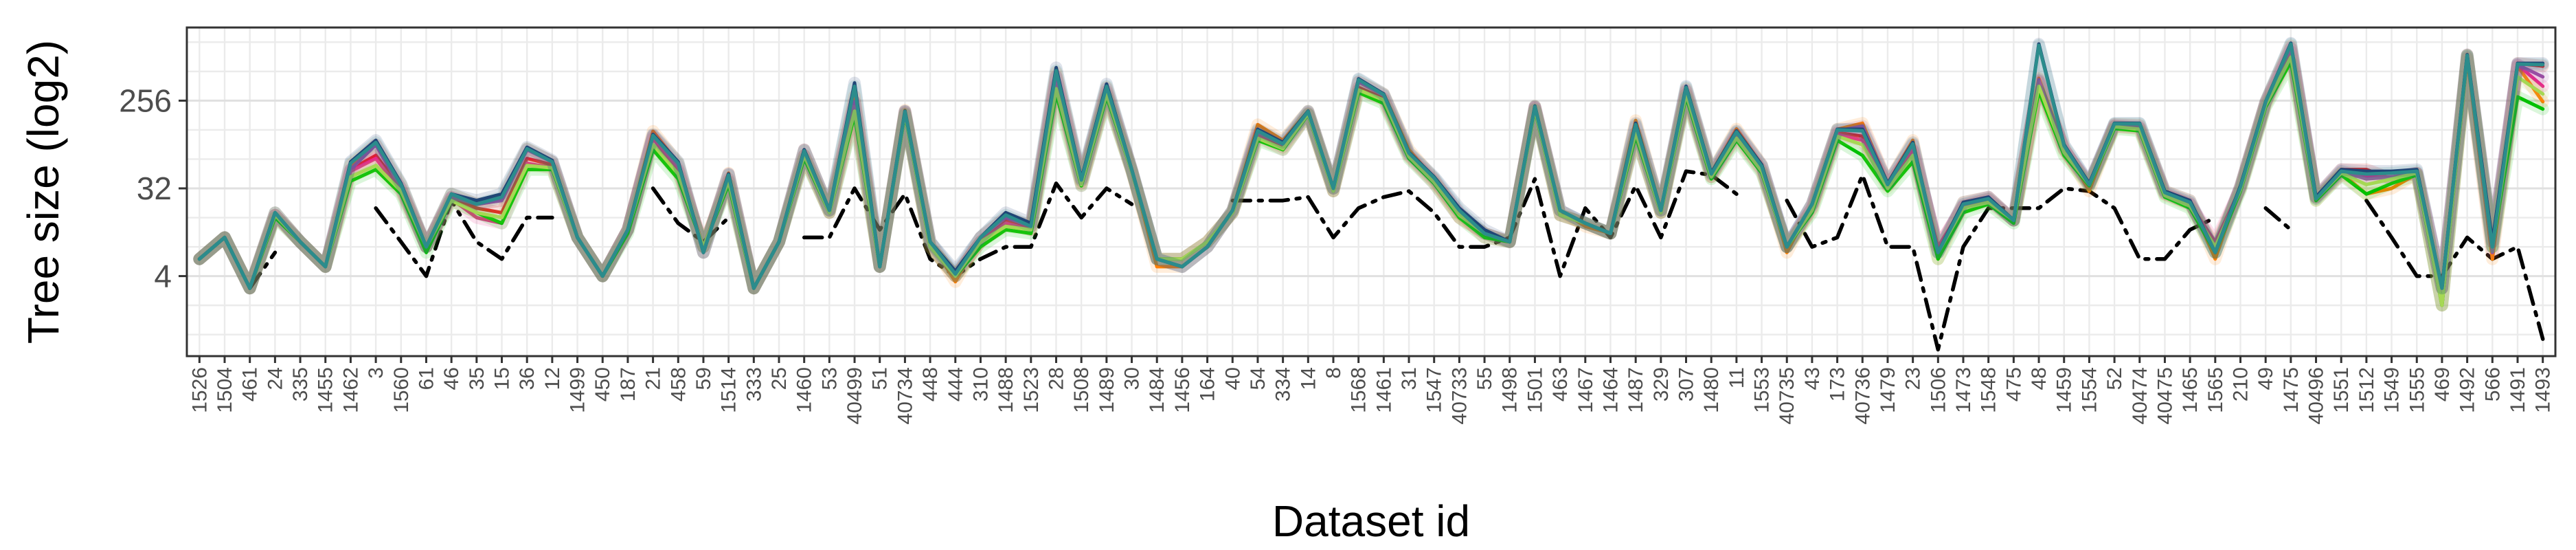 This screenshot has width=2576, height=550. I want to click on x-tick-label: 1565, so click(2215, 390).